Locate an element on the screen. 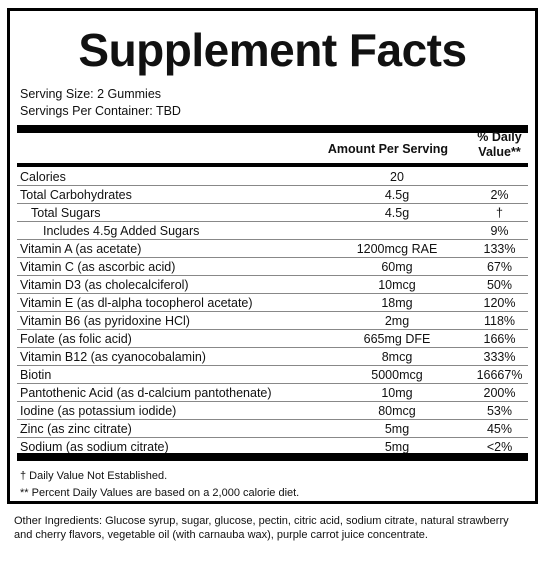 This screenshot has height=564, width=551. nutrient-amount: 18mg is located at coordinates (397, 303).